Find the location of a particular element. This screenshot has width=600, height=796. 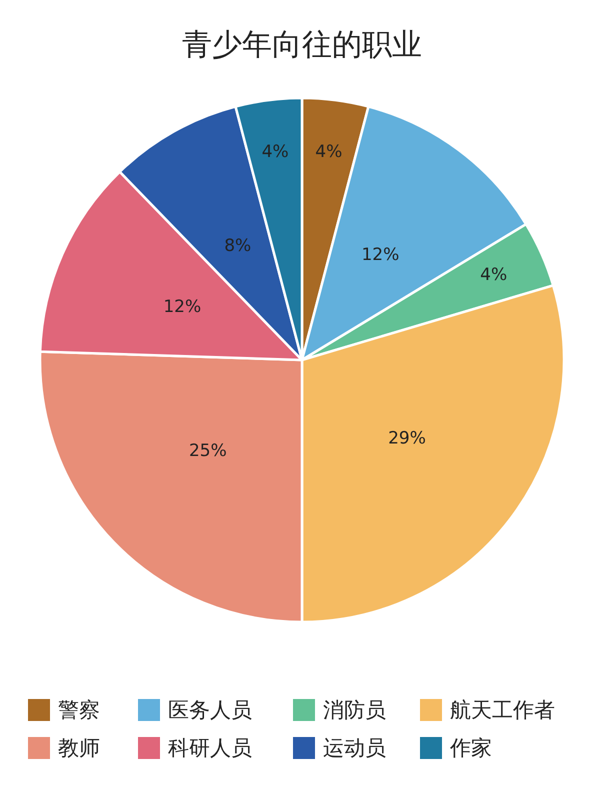

data-label: 8% is located at coordinates (238, 246).